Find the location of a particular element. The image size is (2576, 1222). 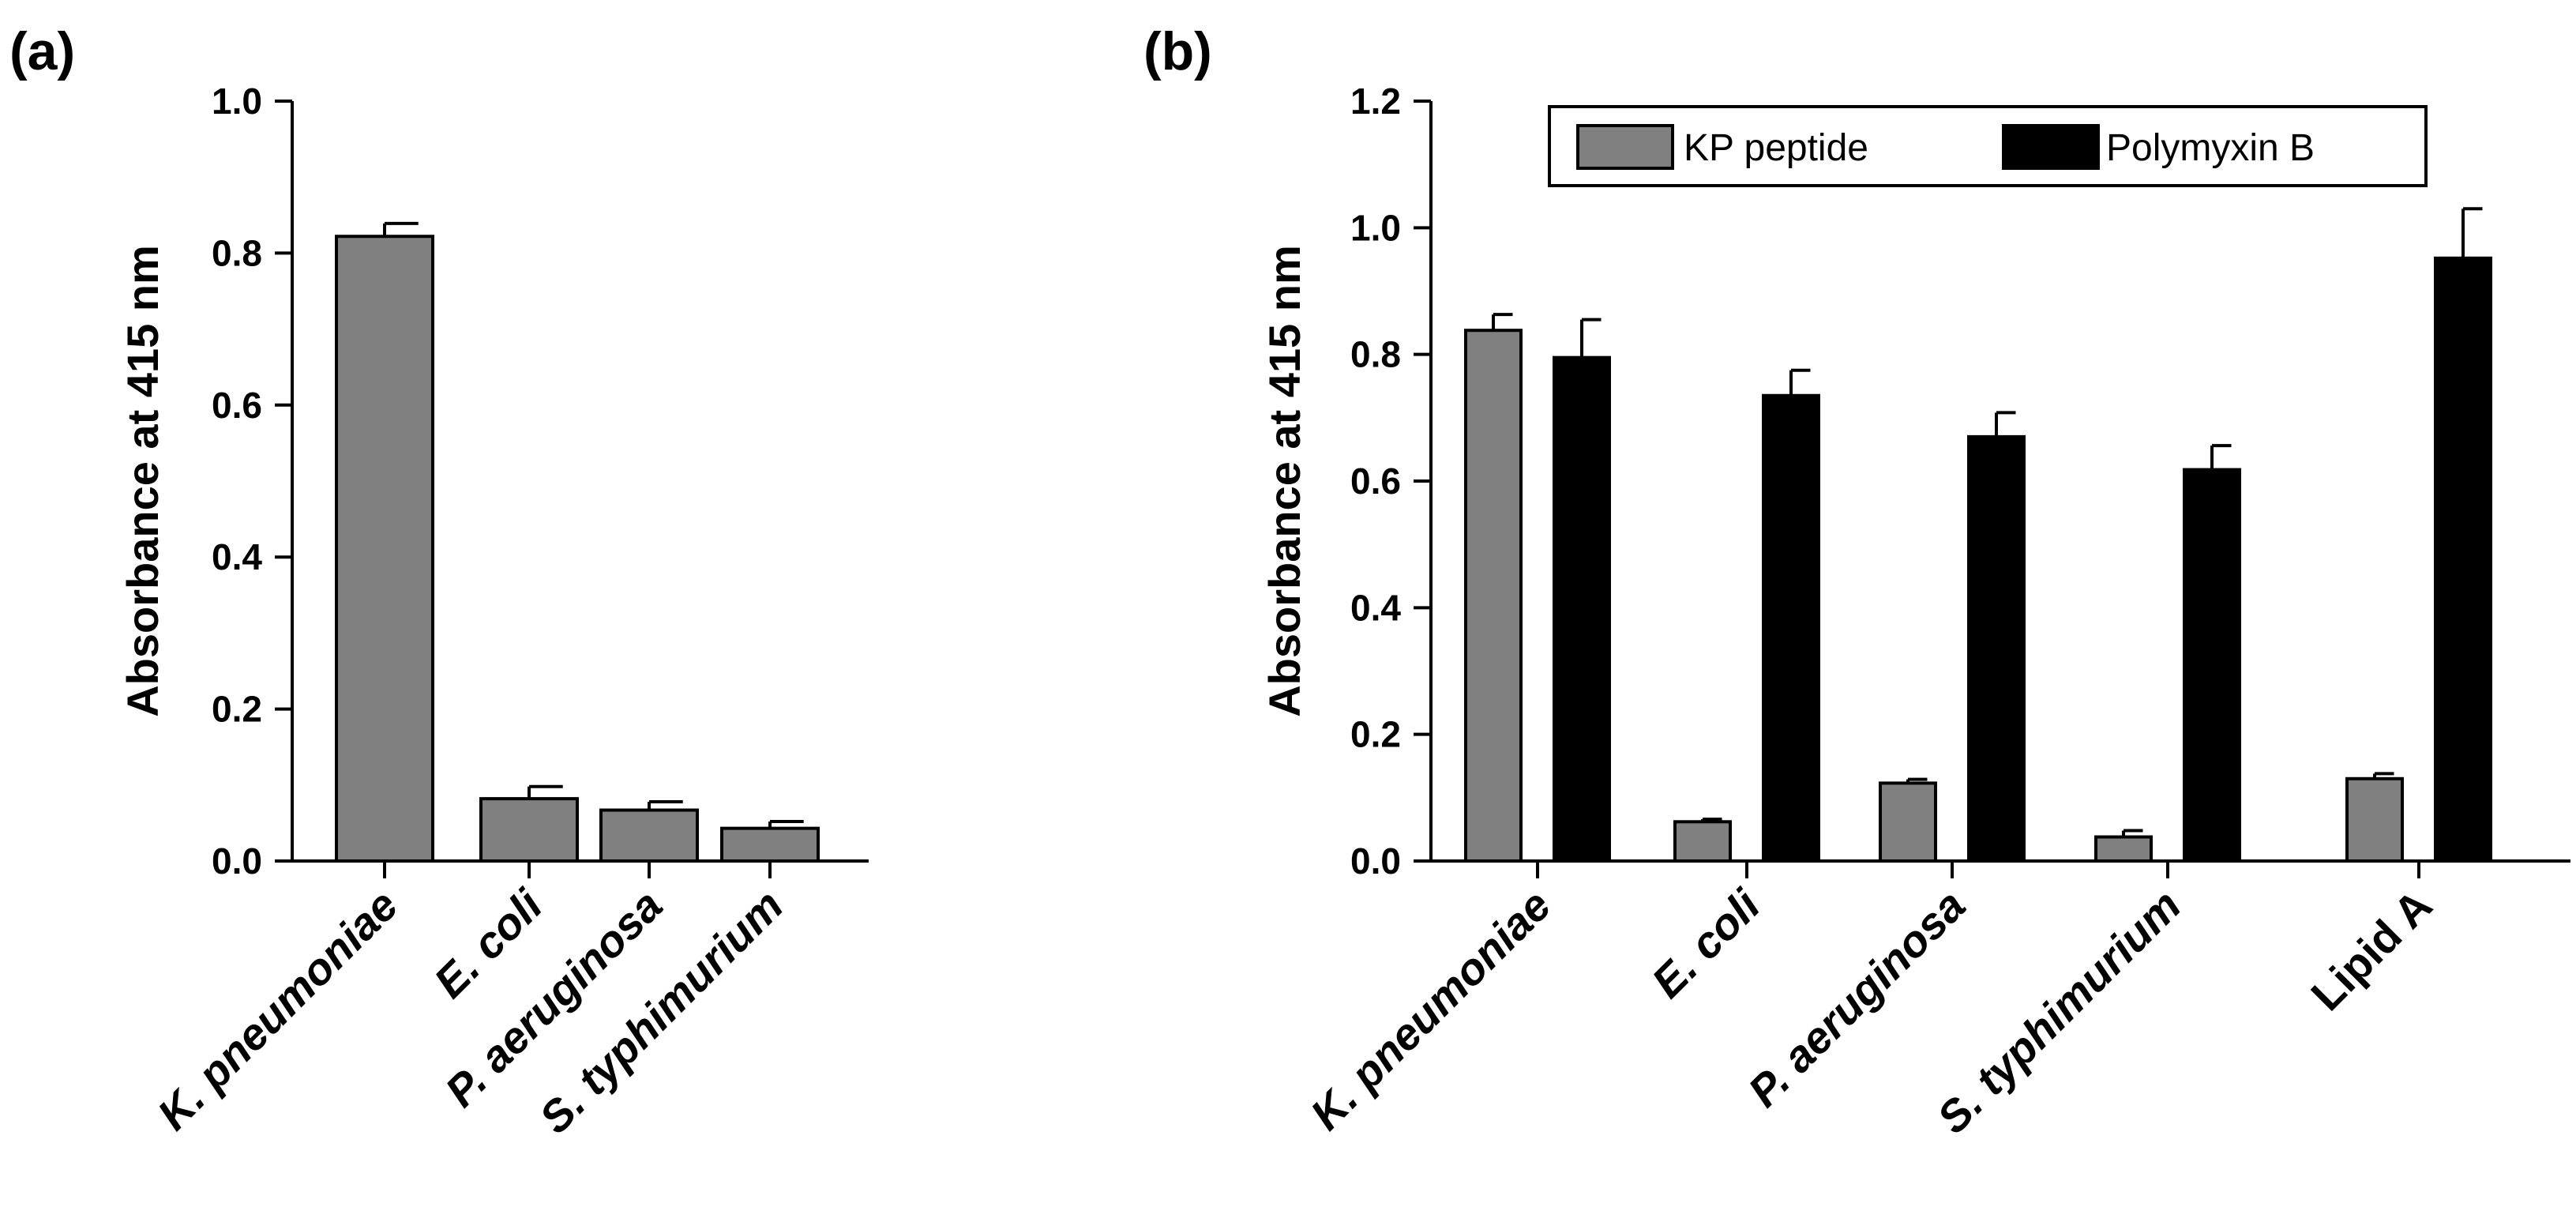

bar-polymyxin-b-s-typhimurium is located at coordinates (2212, 665).